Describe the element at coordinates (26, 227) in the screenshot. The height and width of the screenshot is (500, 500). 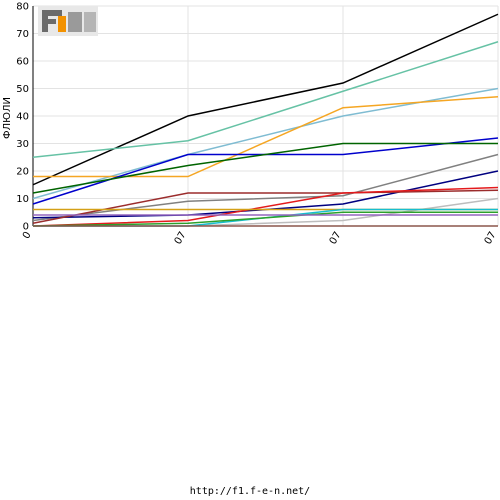
I see `y-tick-label: 0` at that location.